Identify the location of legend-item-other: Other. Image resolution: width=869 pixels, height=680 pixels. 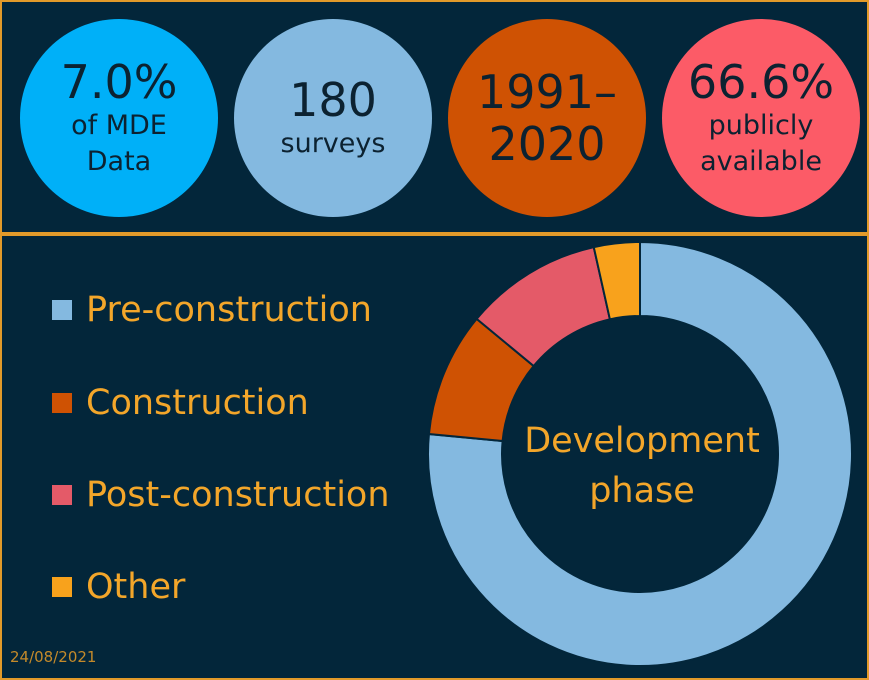
(118, 587).